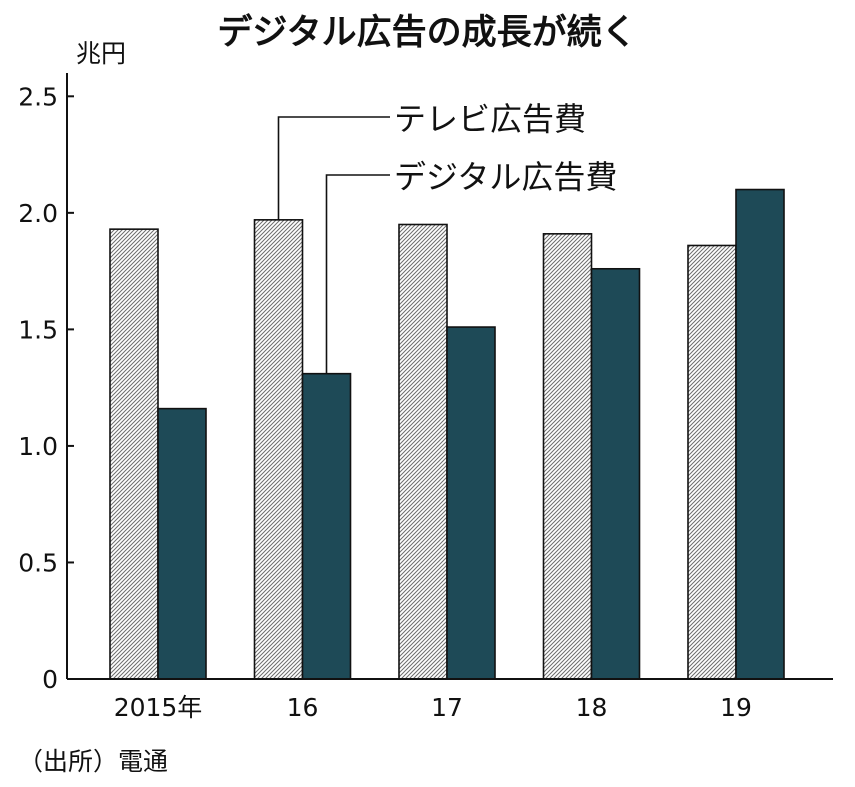 Image resolution: width=855 pixels, height=787 pixels. I want to click on x-tick-label: 16, so click(303, 707).